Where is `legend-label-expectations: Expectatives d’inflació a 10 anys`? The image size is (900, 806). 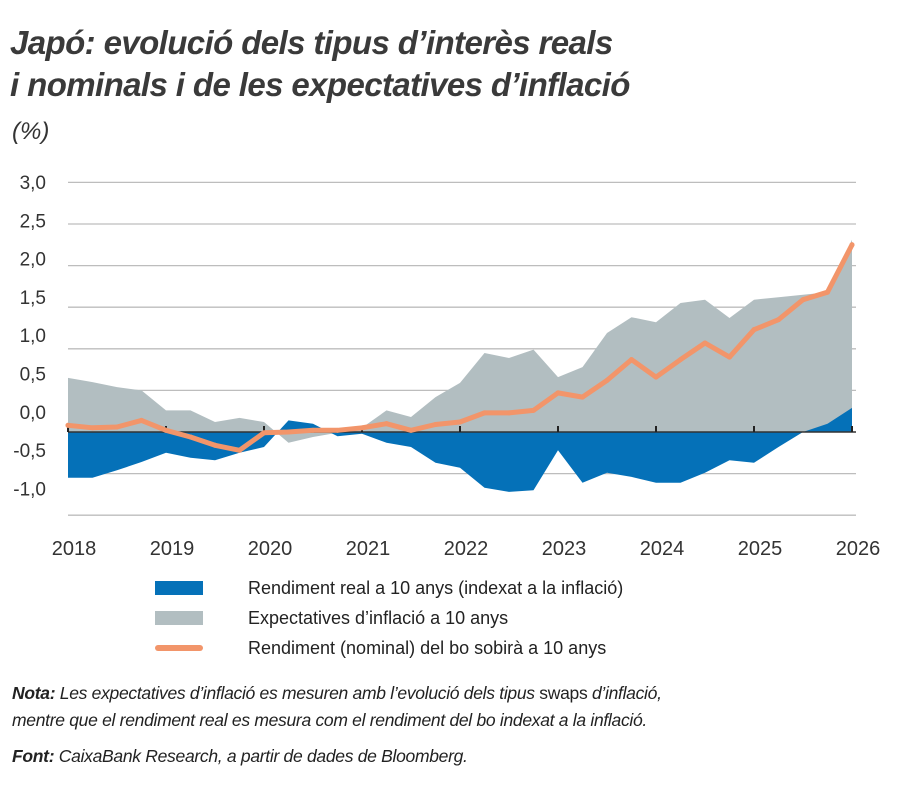
legend-label-expectations: Expectatives d’inflació a 10 anys is located at coordinates (378, 617).